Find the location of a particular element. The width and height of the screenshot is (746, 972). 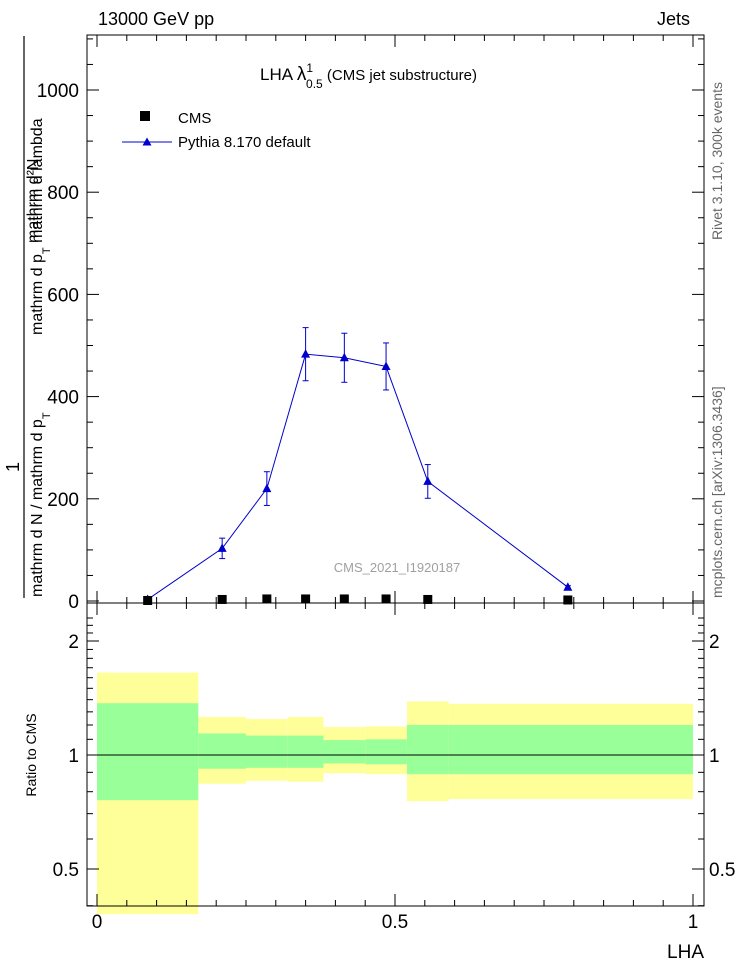

legend-pythia-label: Pythia 8.170 default is located at coordinates (244, 142).